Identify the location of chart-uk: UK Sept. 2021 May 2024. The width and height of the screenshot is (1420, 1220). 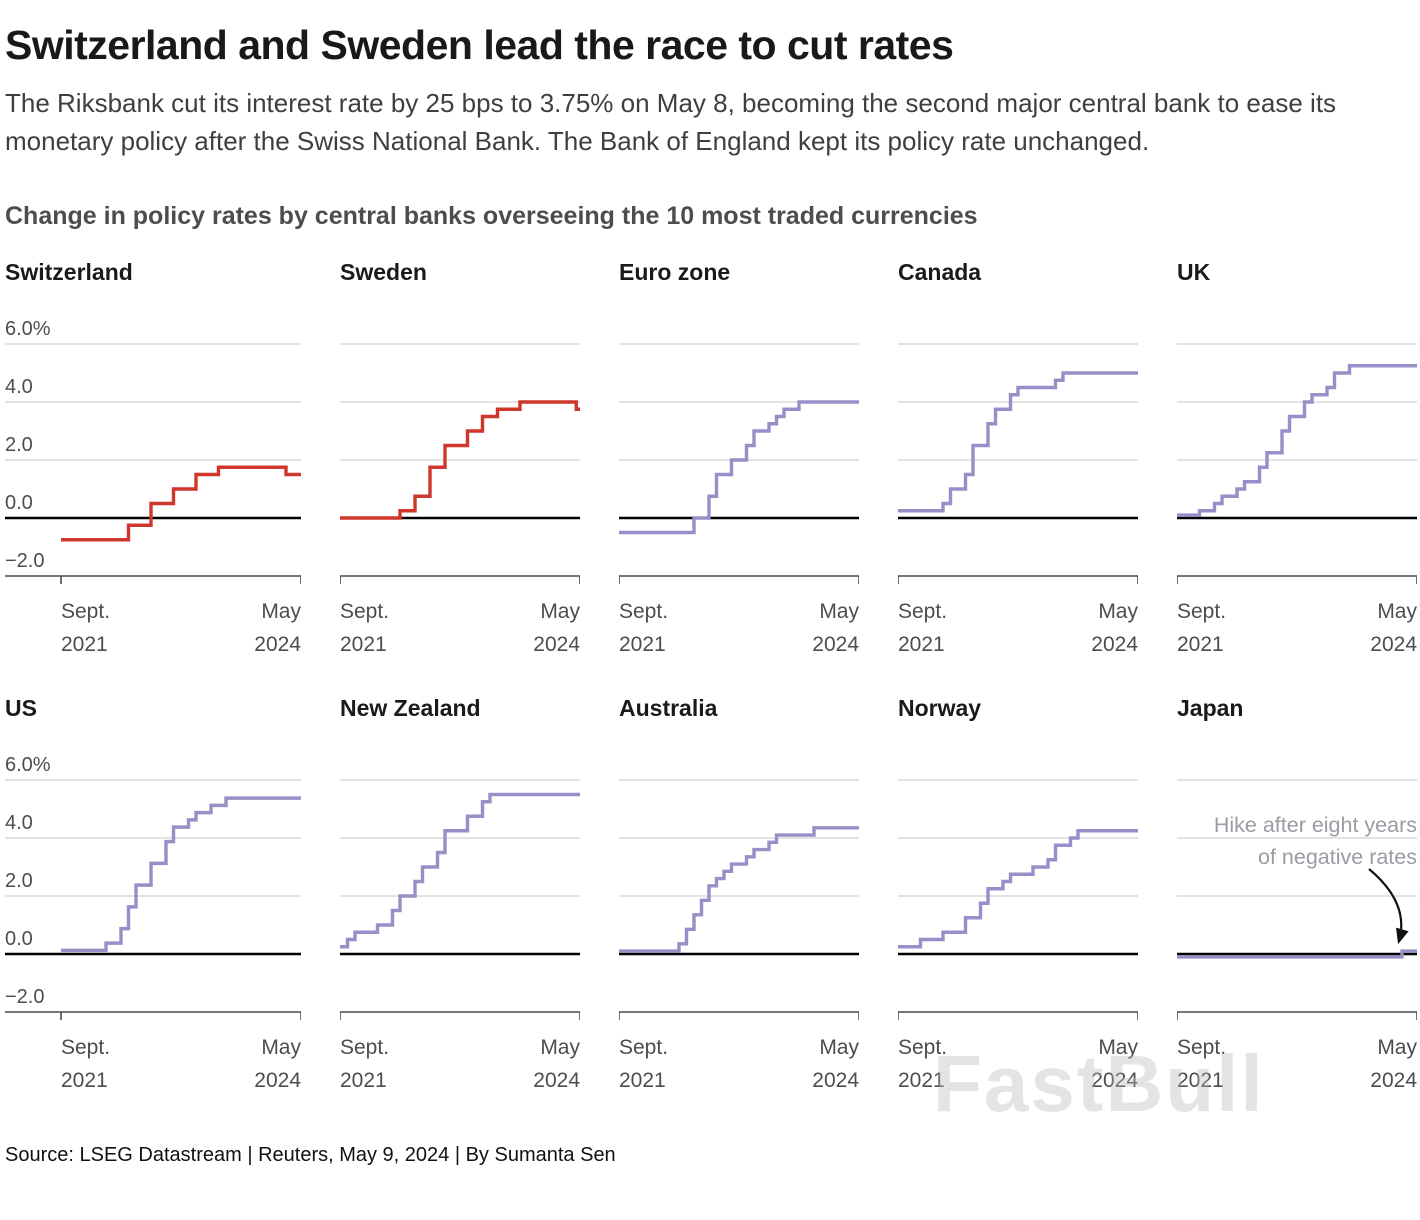
(1297, 460).